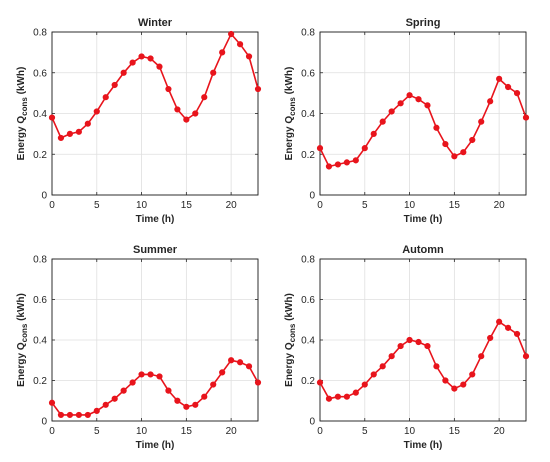 The height and width of the screenshot is (462, 550). Describe the element at coordinates (155, 250) in the screenshot. I see `chart-title: Summer` at that location.